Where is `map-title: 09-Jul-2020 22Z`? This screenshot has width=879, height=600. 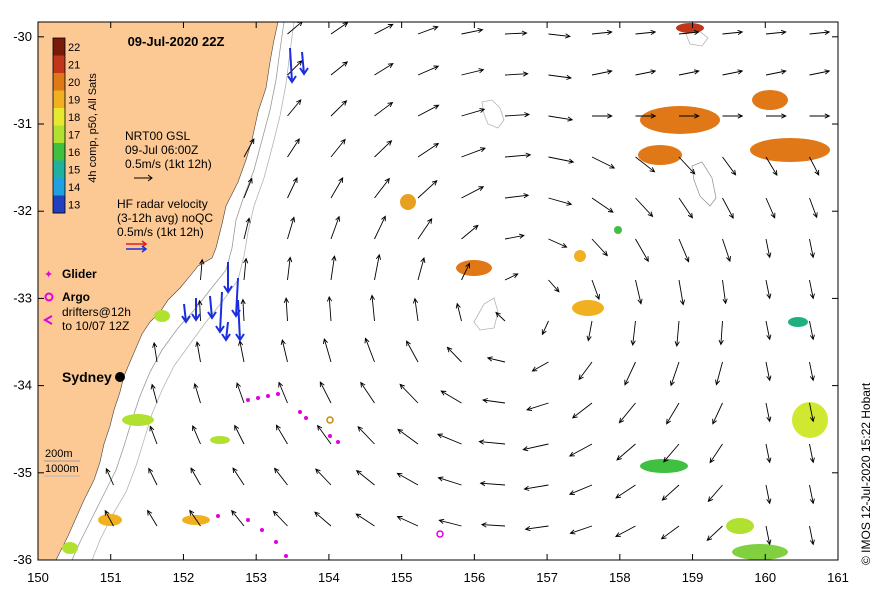
map-title: 09-Jul-2020 22Z is located at coordinates (176, 41).